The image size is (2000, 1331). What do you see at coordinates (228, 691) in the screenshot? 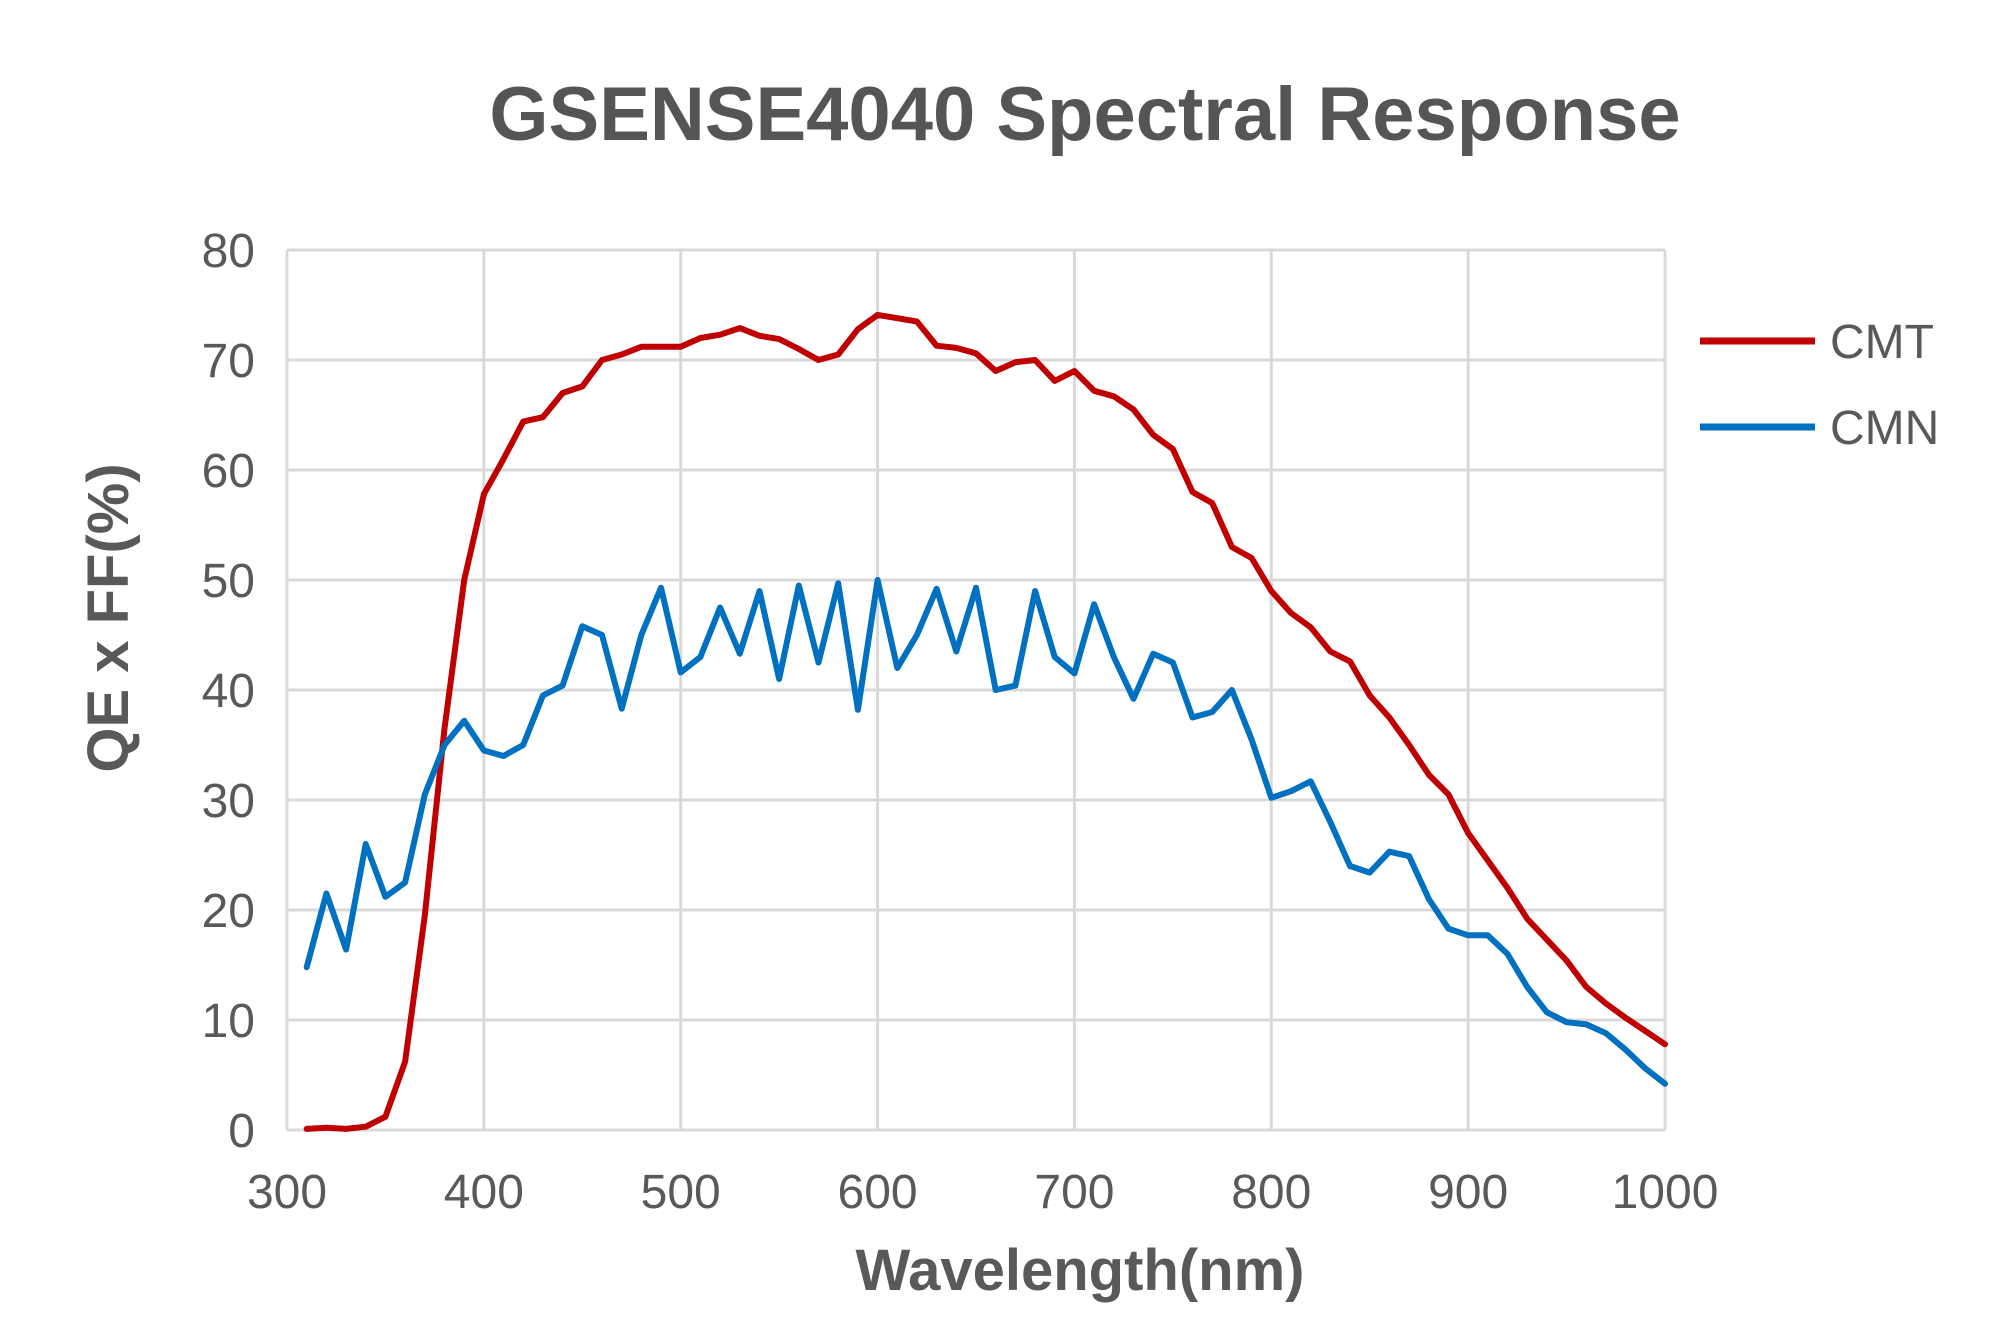
I see `y-tick-label: 40` at bounding box center [228, 691].